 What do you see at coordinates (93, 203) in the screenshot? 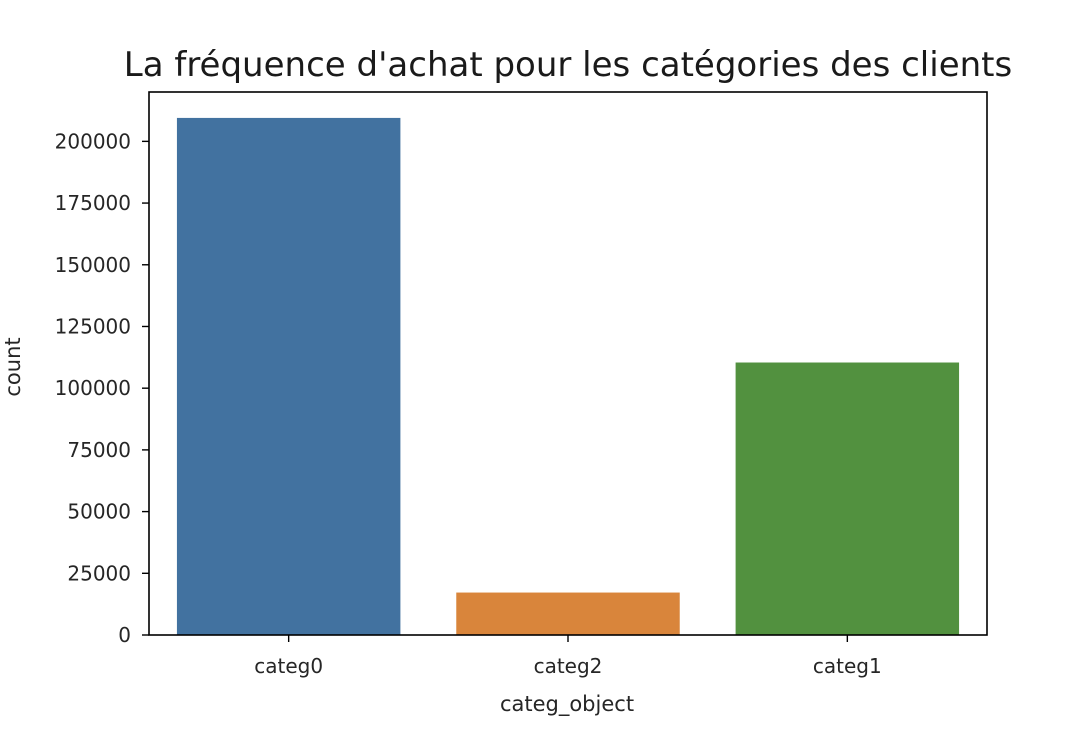
I see `y-tick-label: 175000` at bounding box center [93, 203].